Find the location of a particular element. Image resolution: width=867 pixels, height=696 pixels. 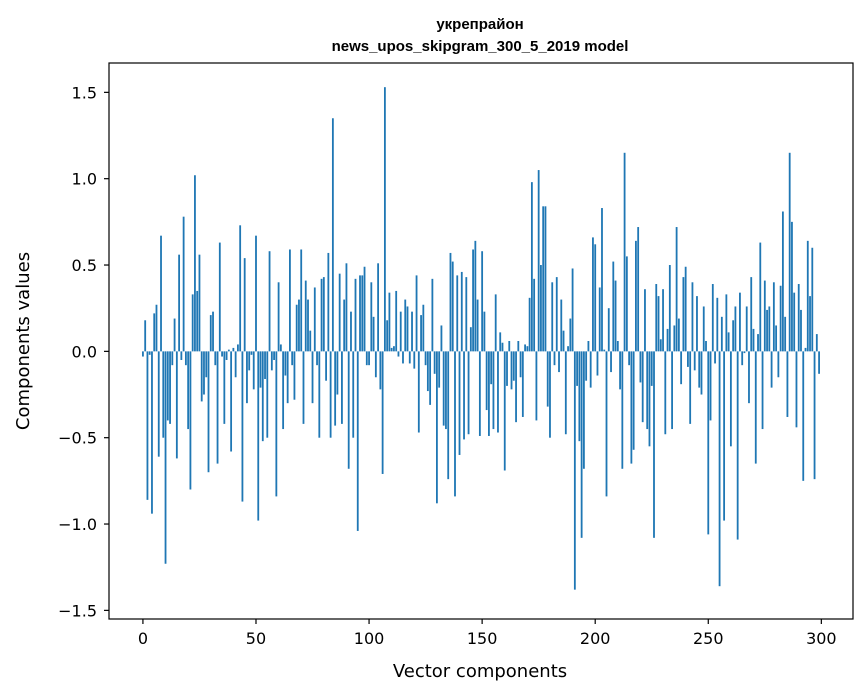

x-tick-label: 100 is located at coordinates (369, 638).